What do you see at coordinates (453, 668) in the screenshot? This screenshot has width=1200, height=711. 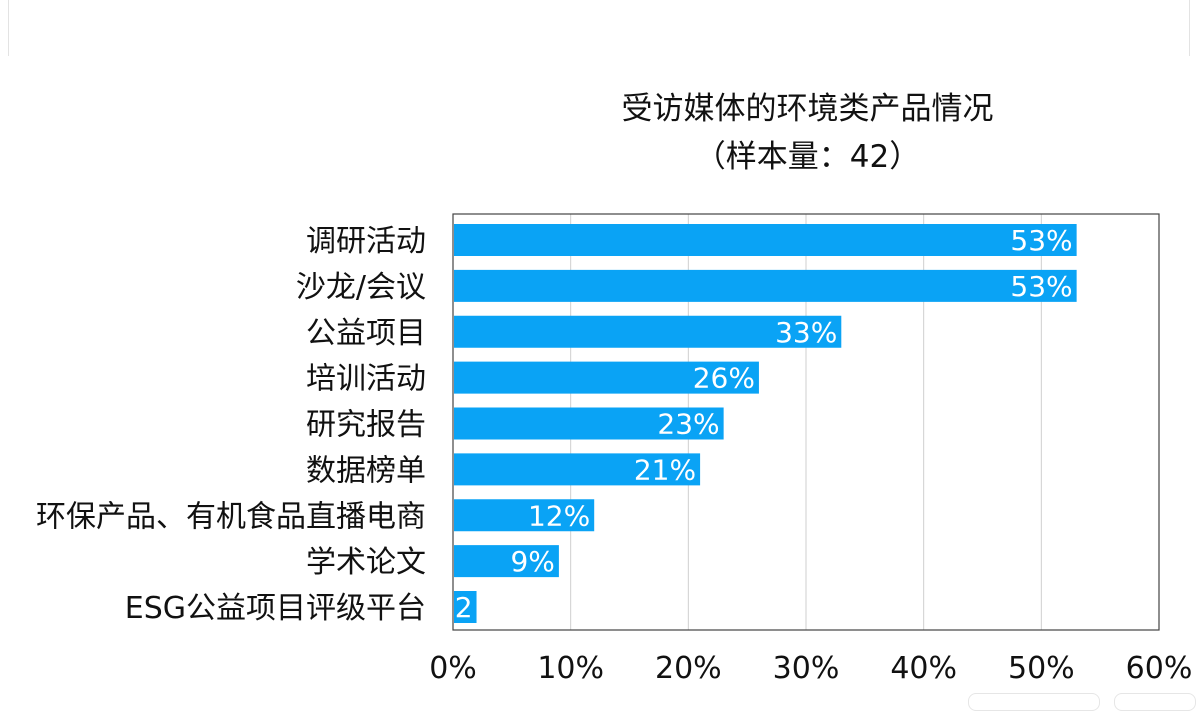 I see `x-tick-label: 0%` at bounding box center [453, 668].